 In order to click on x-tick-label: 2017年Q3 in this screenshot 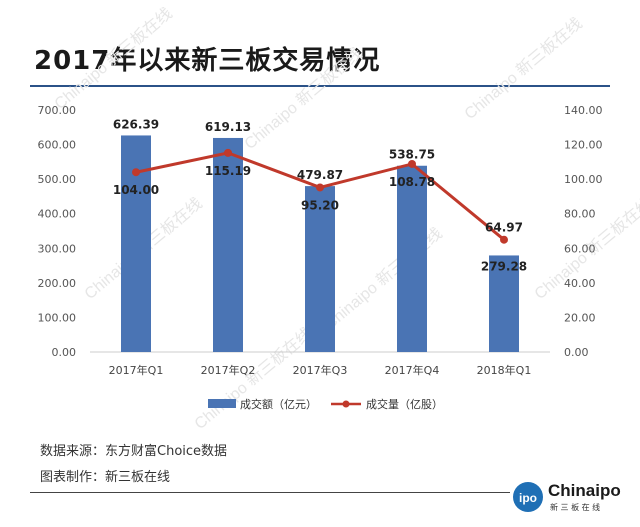, I will do `click(320, 370)`.